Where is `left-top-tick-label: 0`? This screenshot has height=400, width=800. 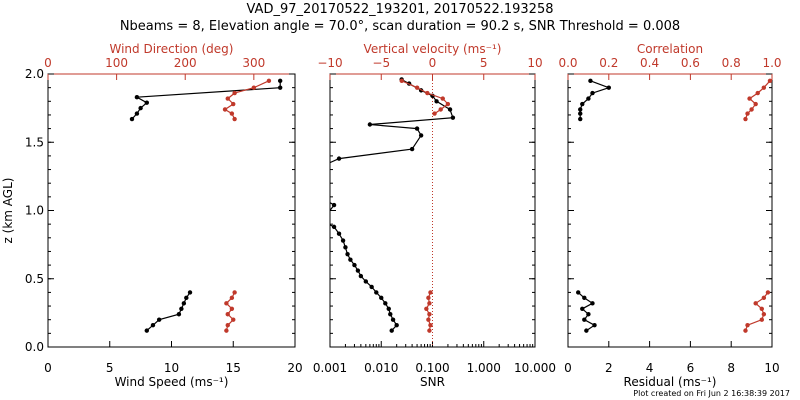
left-top-tick-label: 0 is located at coordinates (48, 63).